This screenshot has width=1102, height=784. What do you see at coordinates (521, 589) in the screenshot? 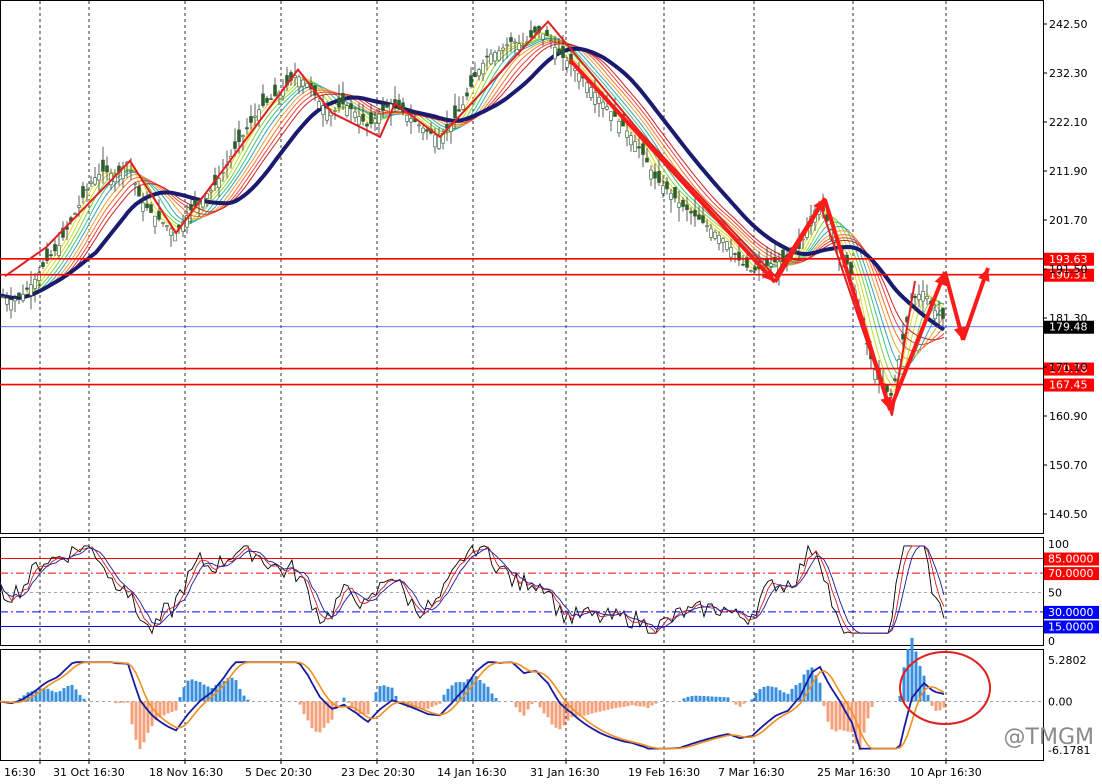
I see `stochastic-pane` at bounding box center [521, 589].